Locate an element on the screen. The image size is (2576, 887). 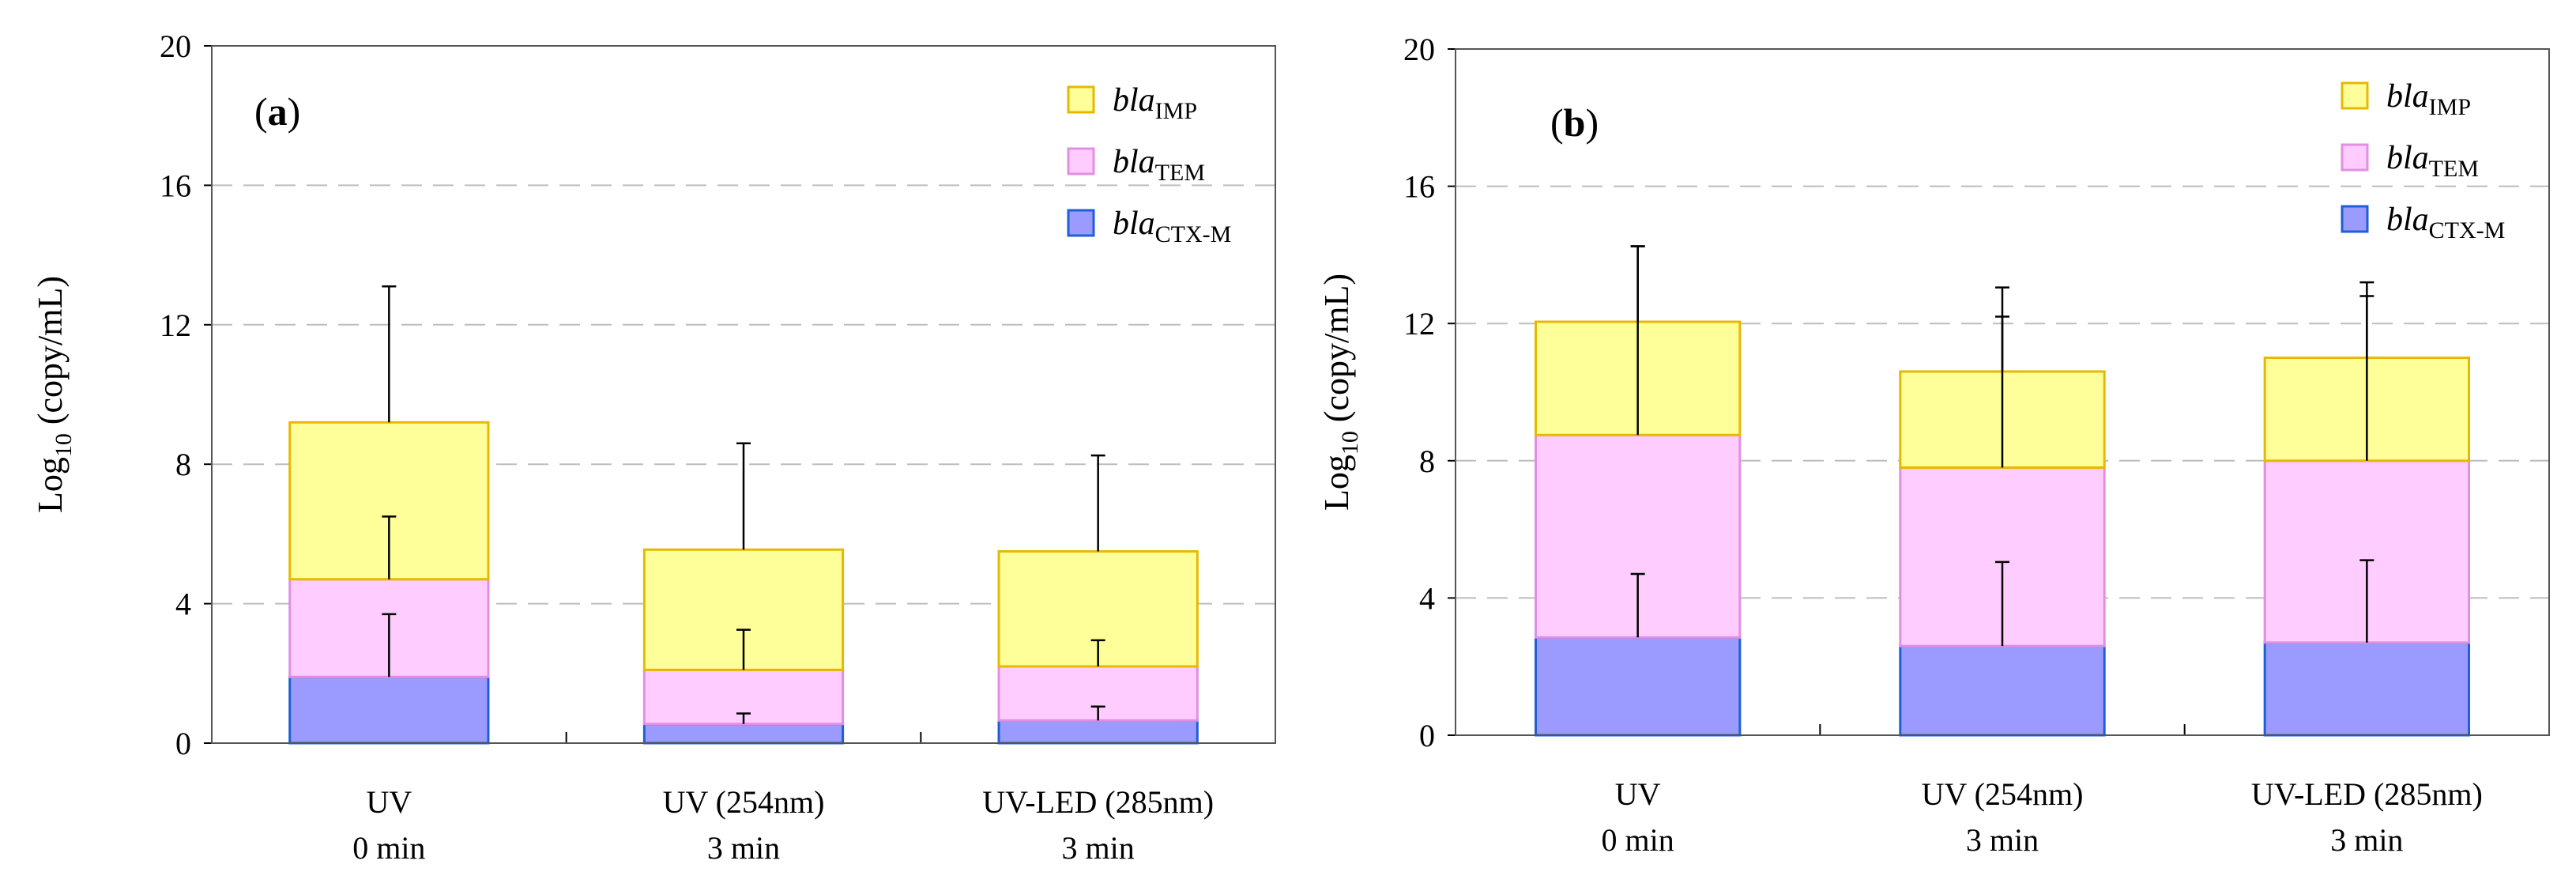
panel-label-letter: b is located at coordinates (1575, 122).